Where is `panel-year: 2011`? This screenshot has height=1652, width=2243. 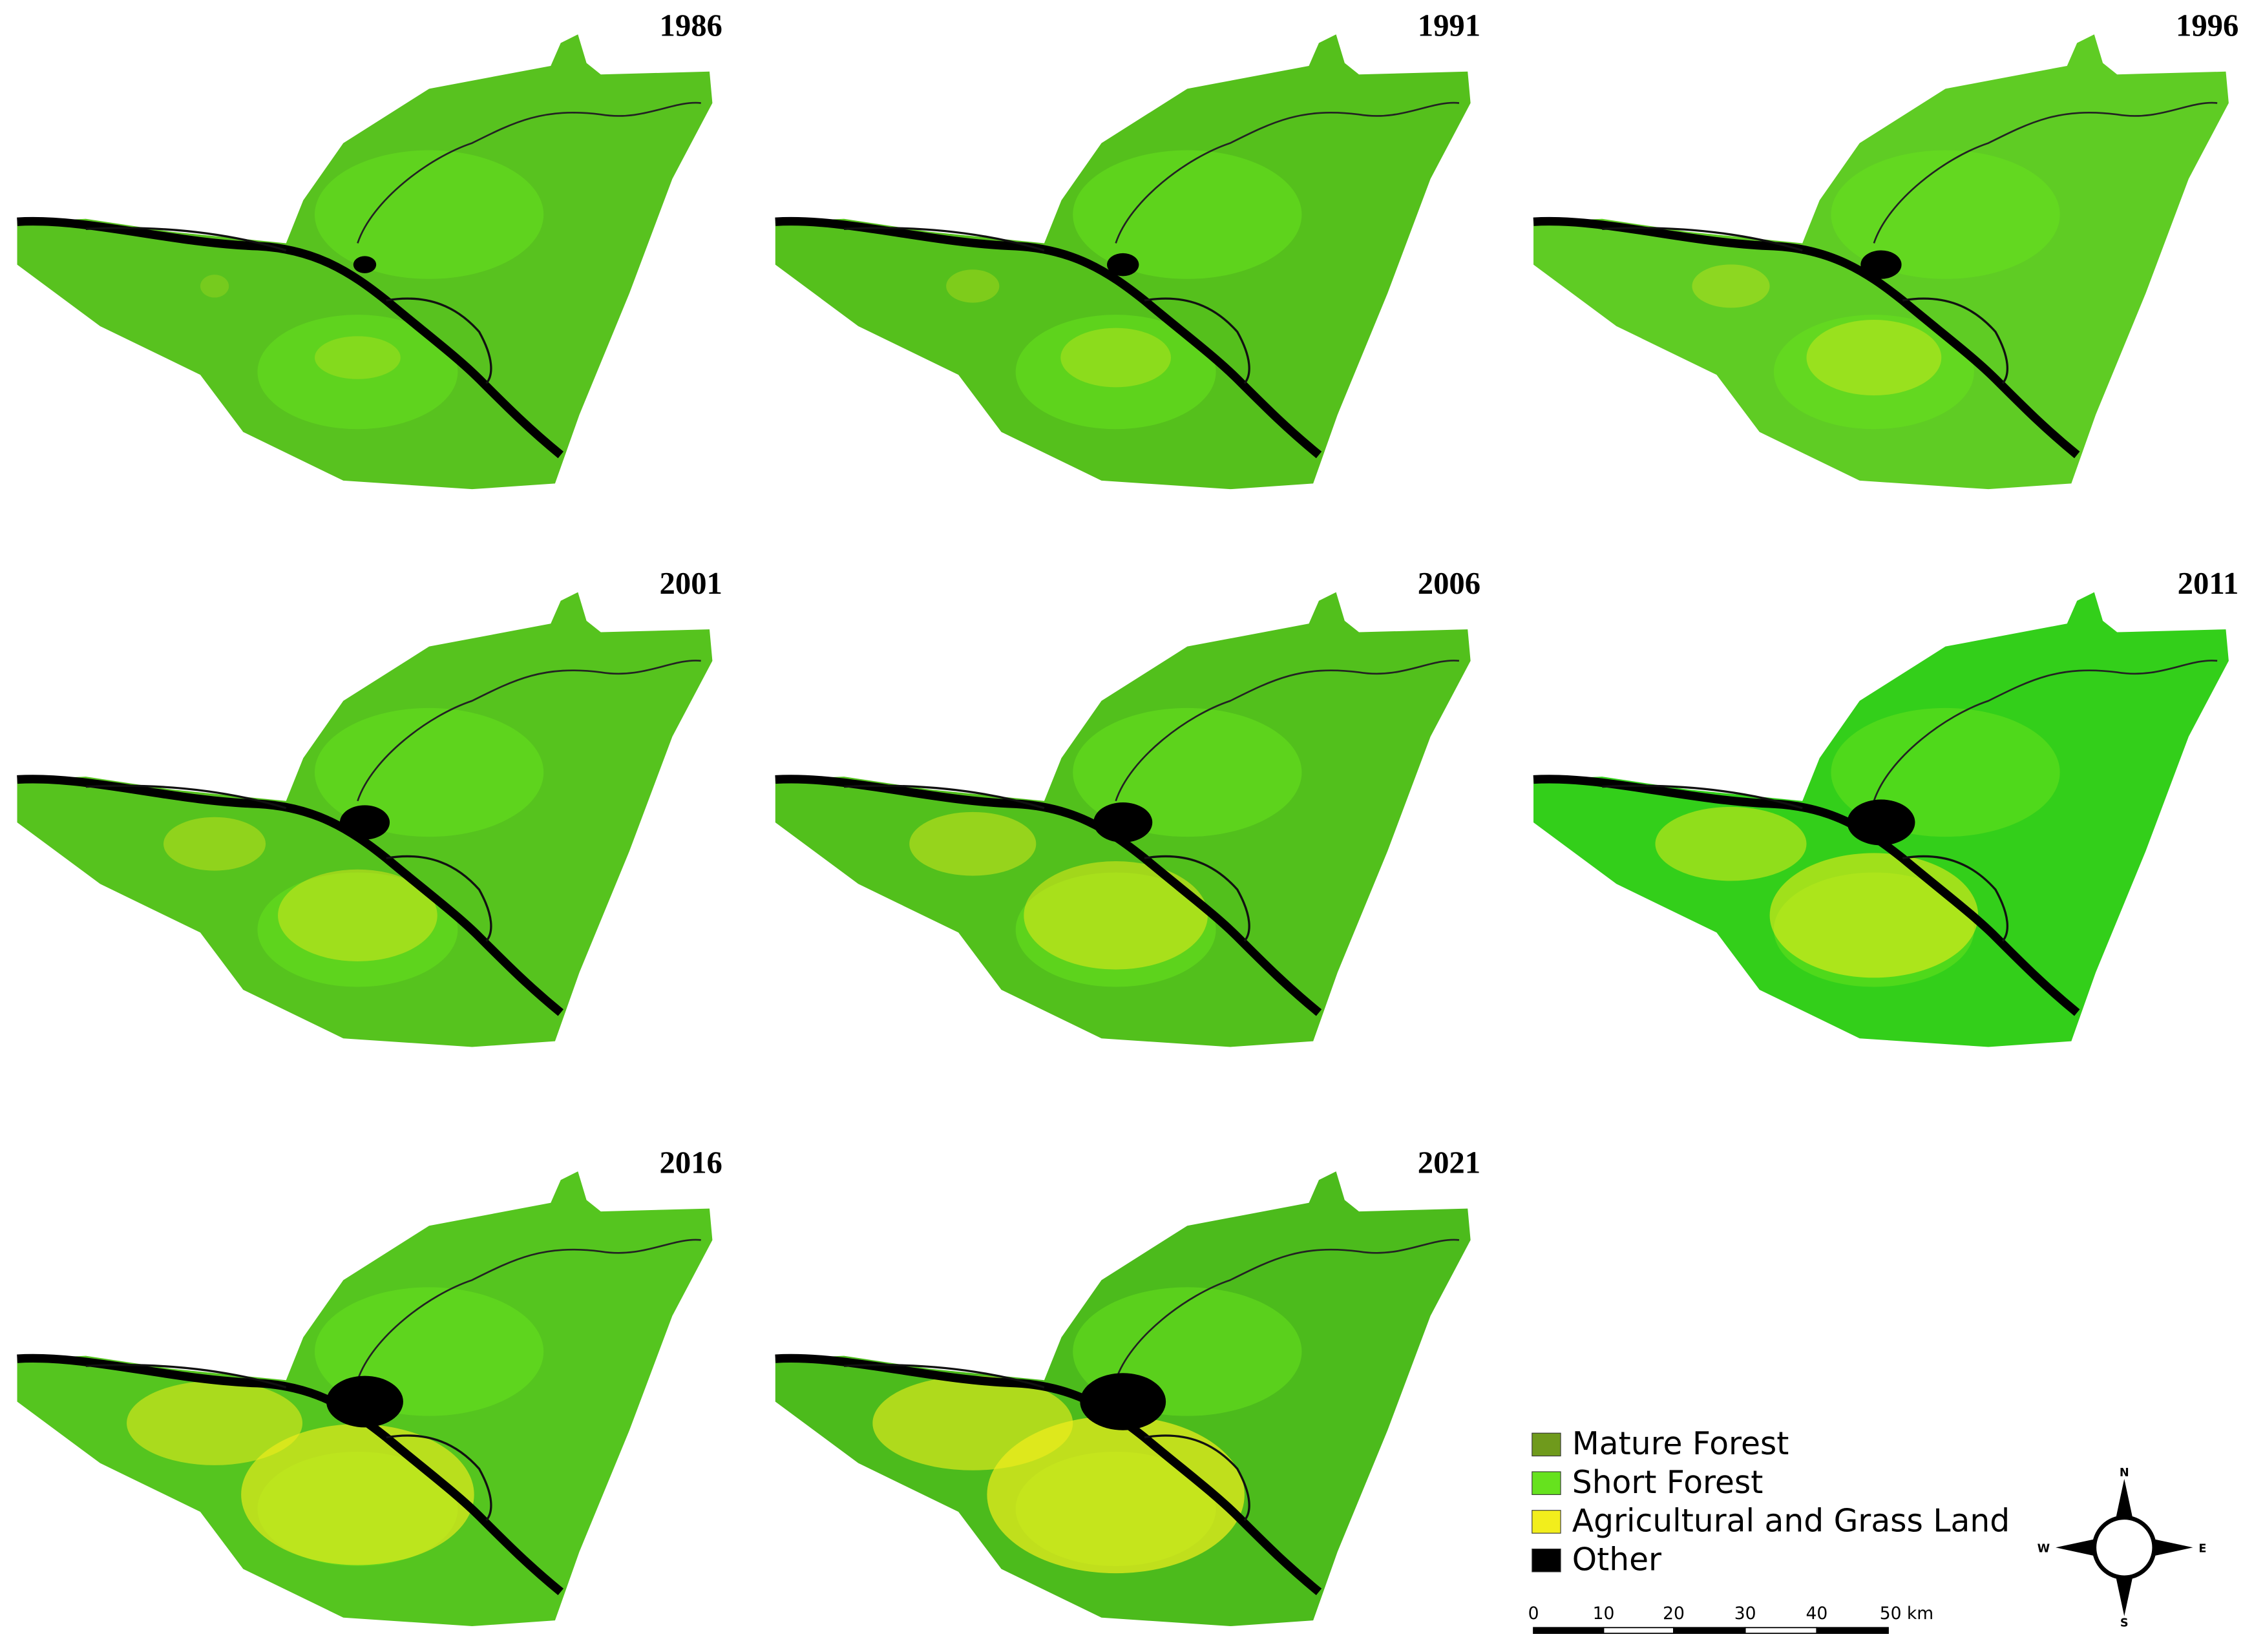 panel-year: 2011 is located at coordinates (2208, 583).